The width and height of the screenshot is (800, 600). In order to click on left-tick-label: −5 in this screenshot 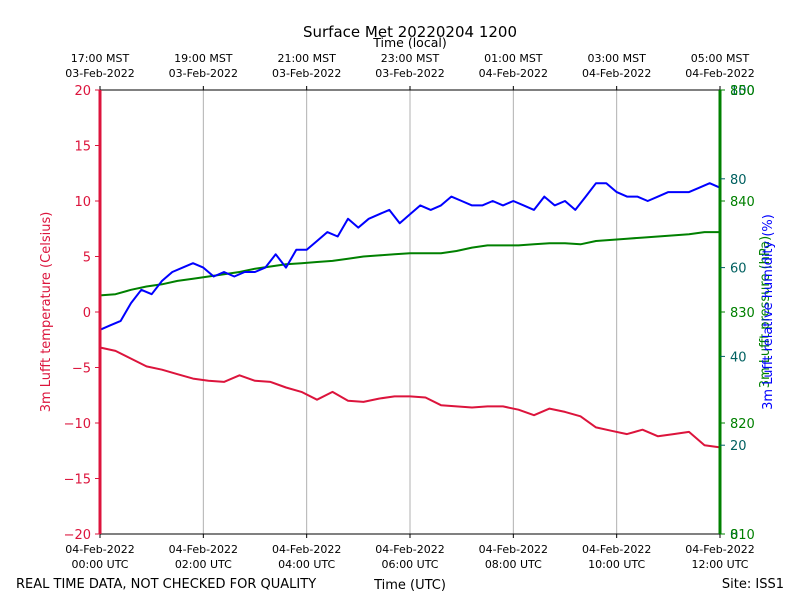, I will do `click(81, 369)`.